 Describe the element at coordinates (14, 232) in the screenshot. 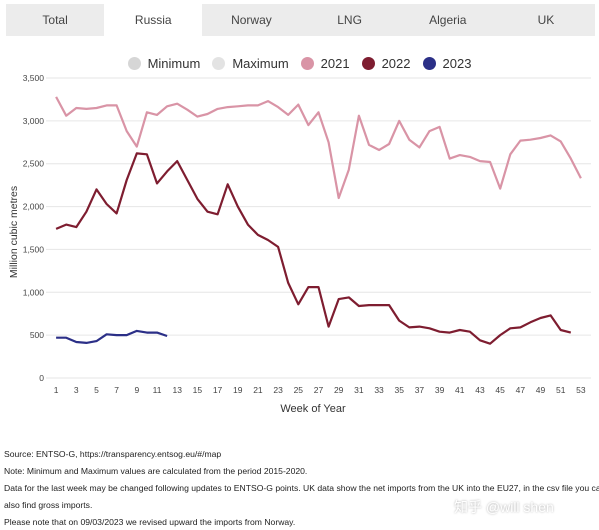

I see `y-axis-label: Million cubic metres` at that location.